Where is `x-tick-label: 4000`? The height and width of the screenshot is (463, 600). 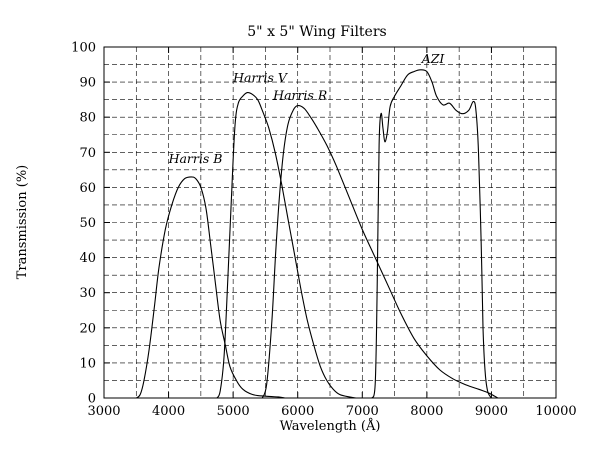
x-tick-label: 4000 is located at coordinates (168, 411).